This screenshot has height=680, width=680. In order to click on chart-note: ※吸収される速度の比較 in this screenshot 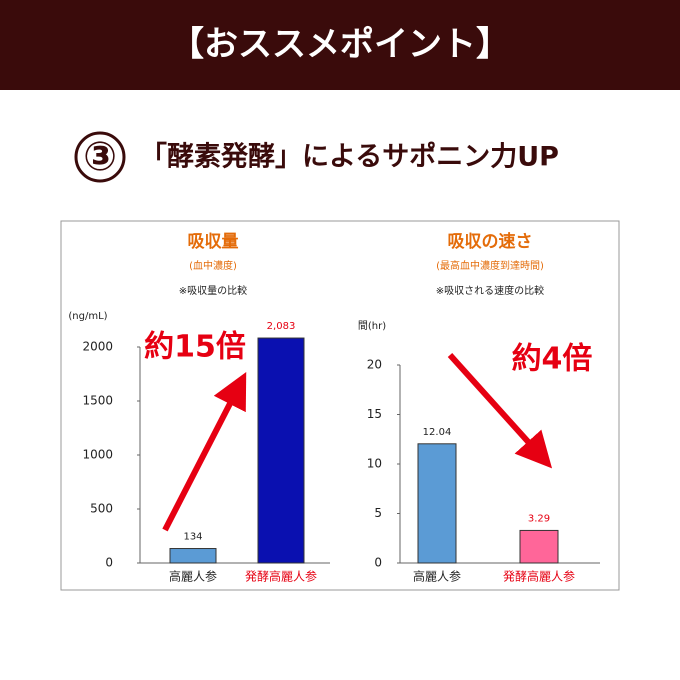, I will do `click(490, 290)`.